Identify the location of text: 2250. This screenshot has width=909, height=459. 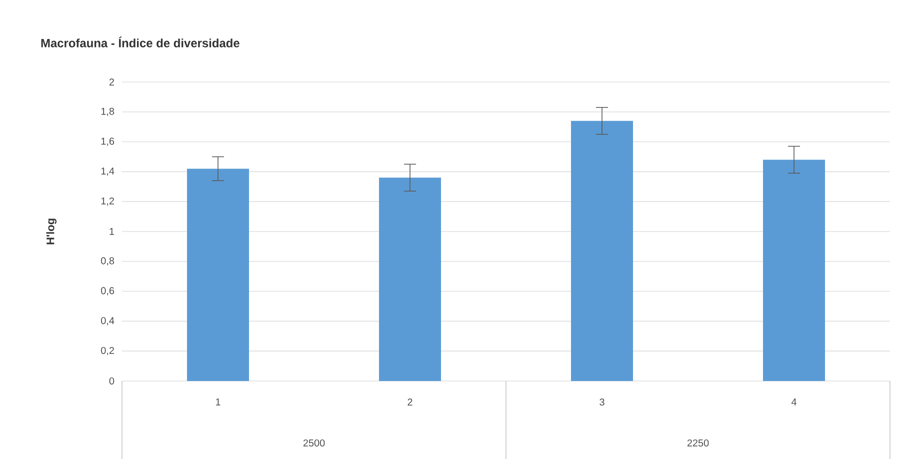
(698, 443).